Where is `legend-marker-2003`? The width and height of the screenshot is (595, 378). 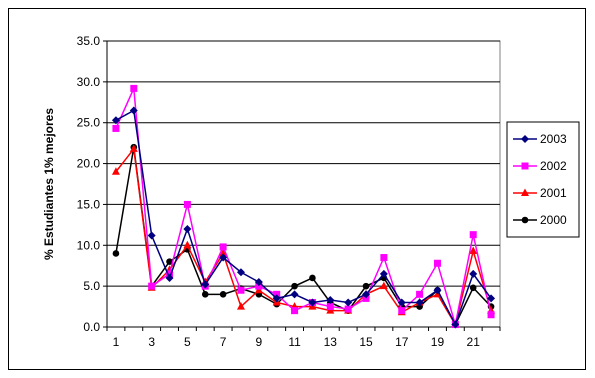 legend-marker-2003 is located at coordinates (525, 139).